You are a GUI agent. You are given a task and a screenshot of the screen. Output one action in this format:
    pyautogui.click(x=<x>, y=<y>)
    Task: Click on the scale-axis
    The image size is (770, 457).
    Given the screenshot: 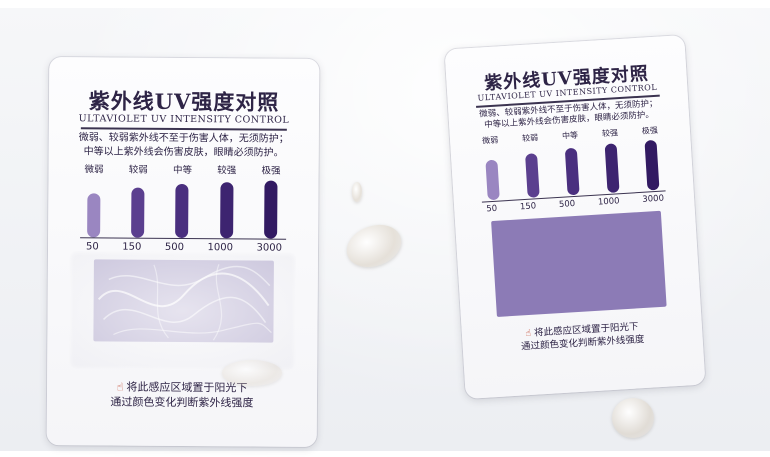 What is the action you would take?
    pyautogui.click(x=183, y=238)
    